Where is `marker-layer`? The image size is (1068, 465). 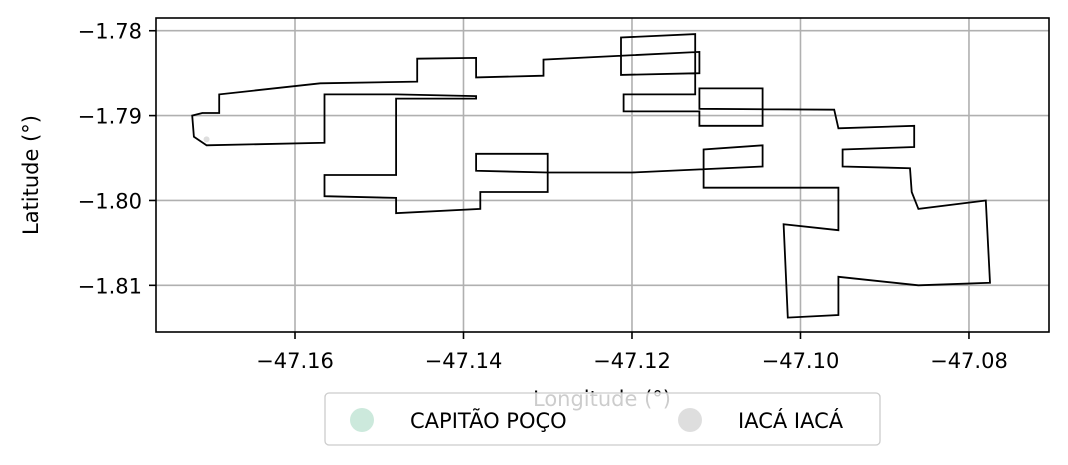 marker-layer is located at coordinates (206, 139).